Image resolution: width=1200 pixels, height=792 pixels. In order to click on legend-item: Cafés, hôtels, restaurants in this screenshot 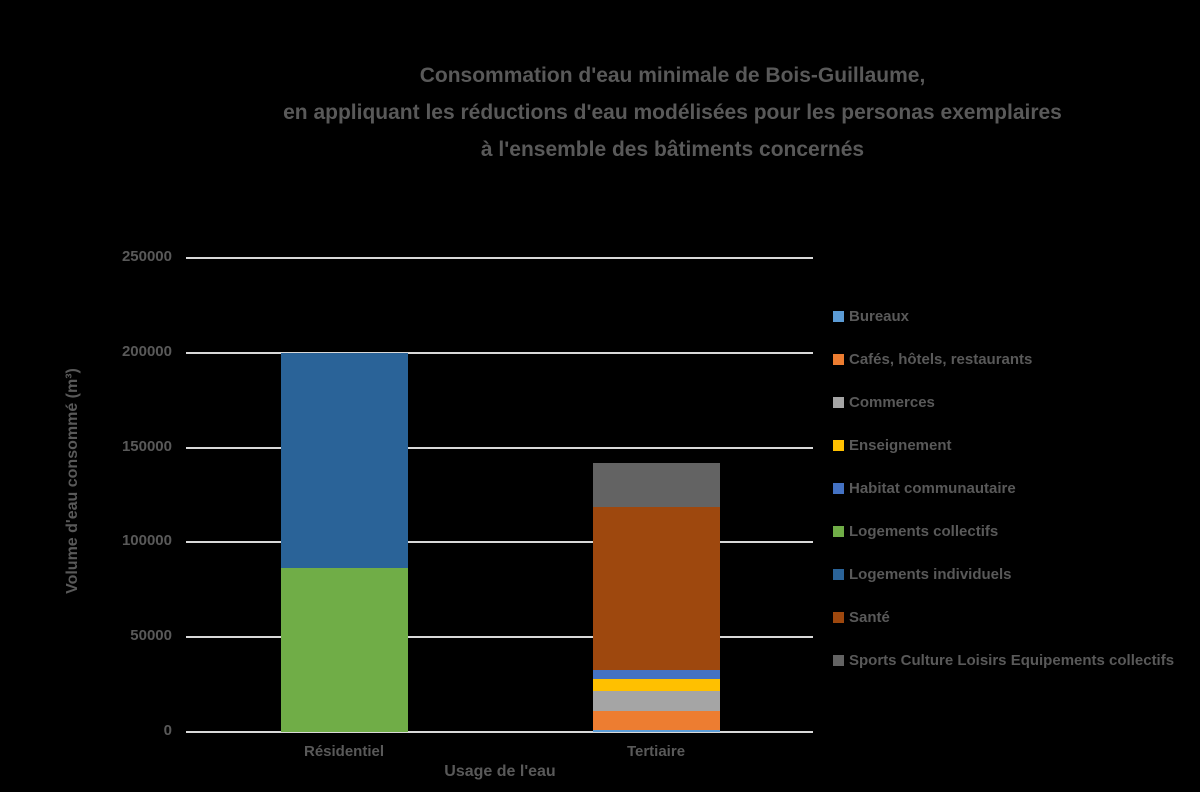, I will do `click(1013, 359)`.